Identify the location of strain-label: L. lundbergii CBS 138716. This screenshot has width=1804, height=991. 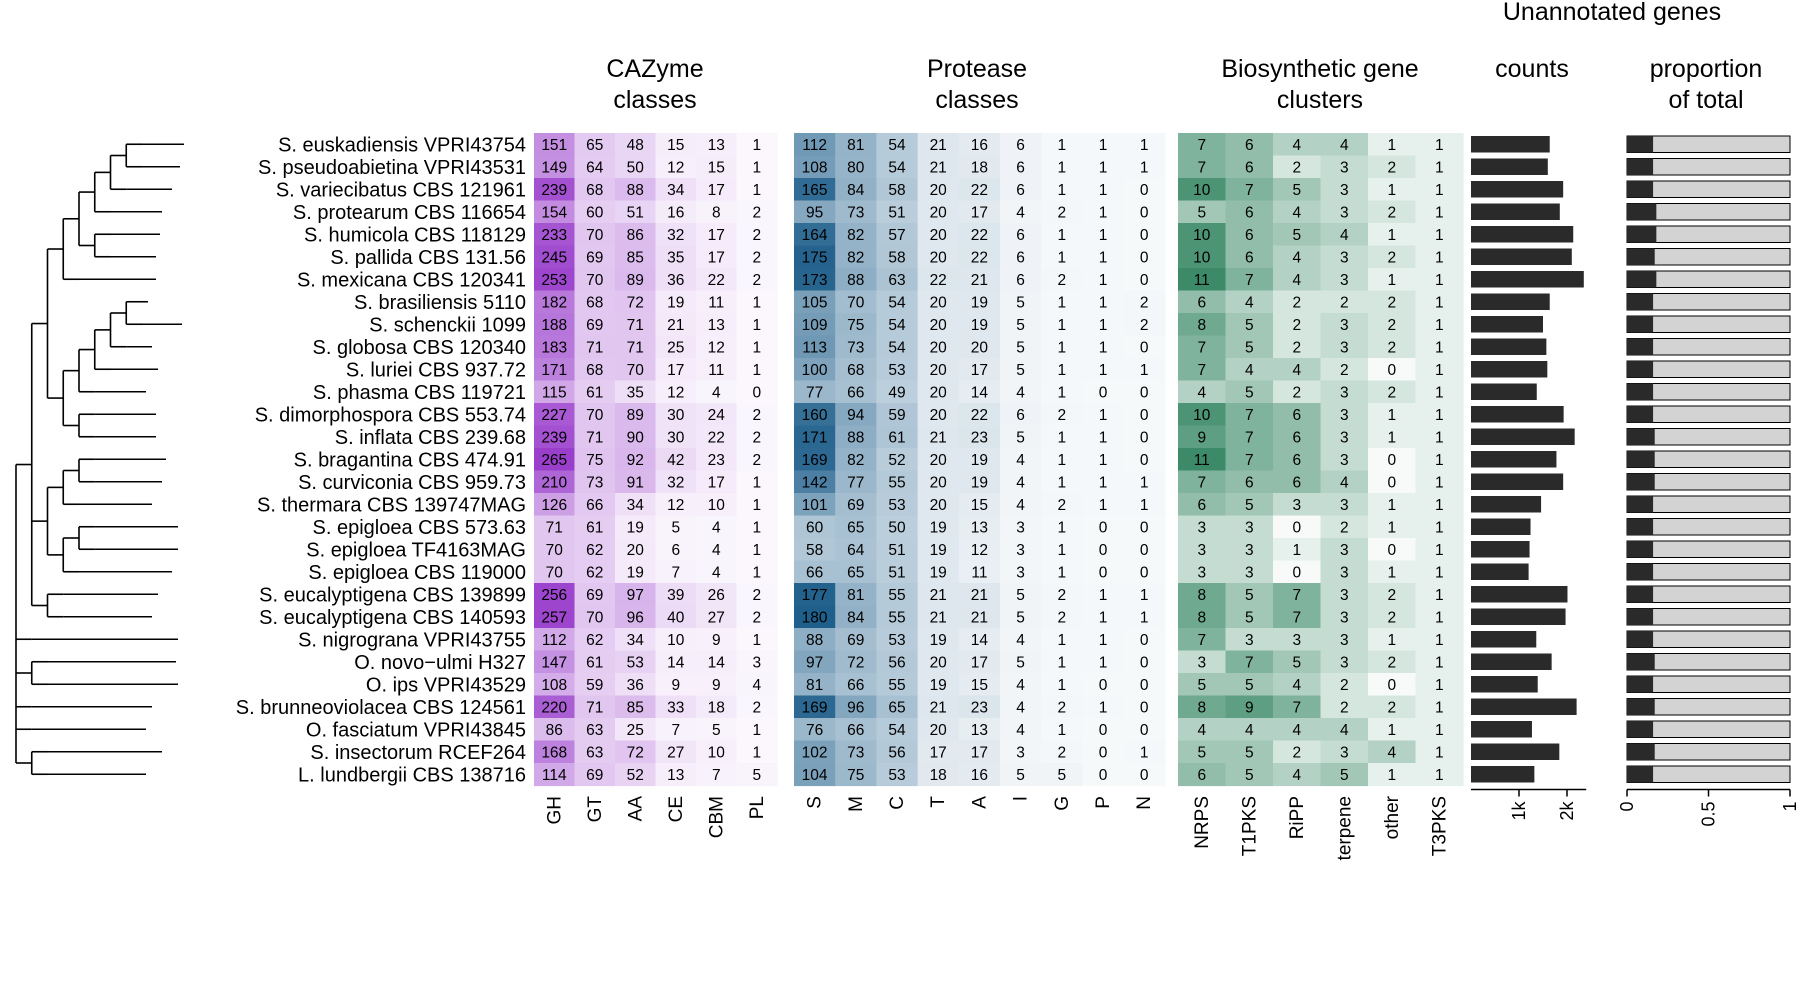
(412, 775).